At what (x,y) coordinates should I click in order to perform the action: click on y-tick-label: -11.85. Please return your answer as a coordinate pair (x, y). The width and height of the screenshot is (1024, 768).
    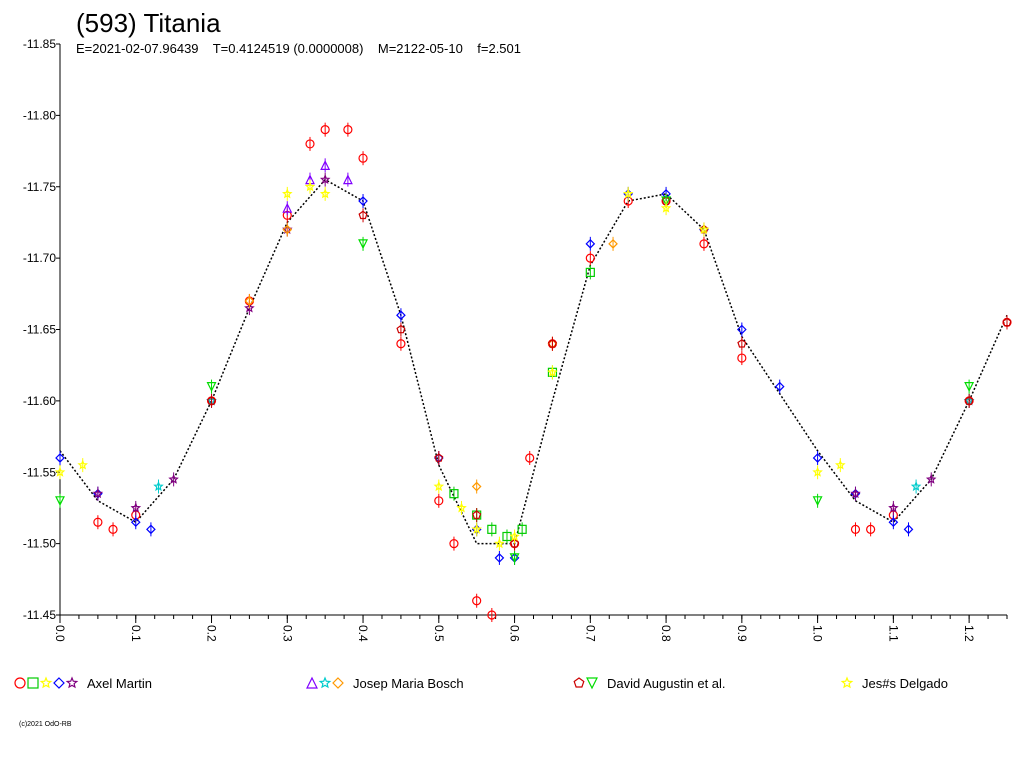
    Looking at the image, I should click on (39, 44).